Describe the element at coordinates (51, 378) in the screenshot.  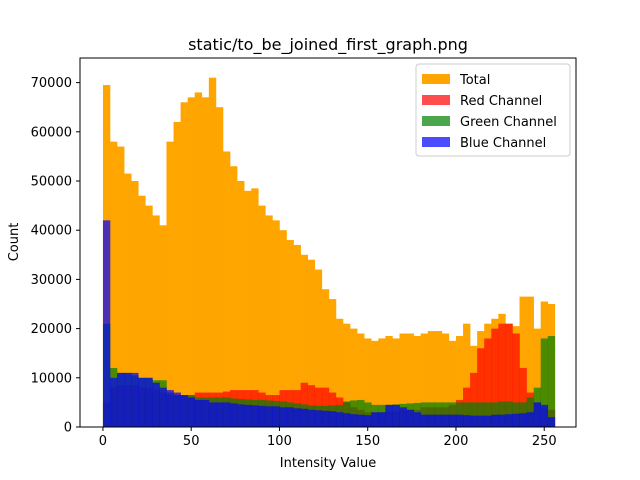
I see `y-tick-label: 10000` at that location.